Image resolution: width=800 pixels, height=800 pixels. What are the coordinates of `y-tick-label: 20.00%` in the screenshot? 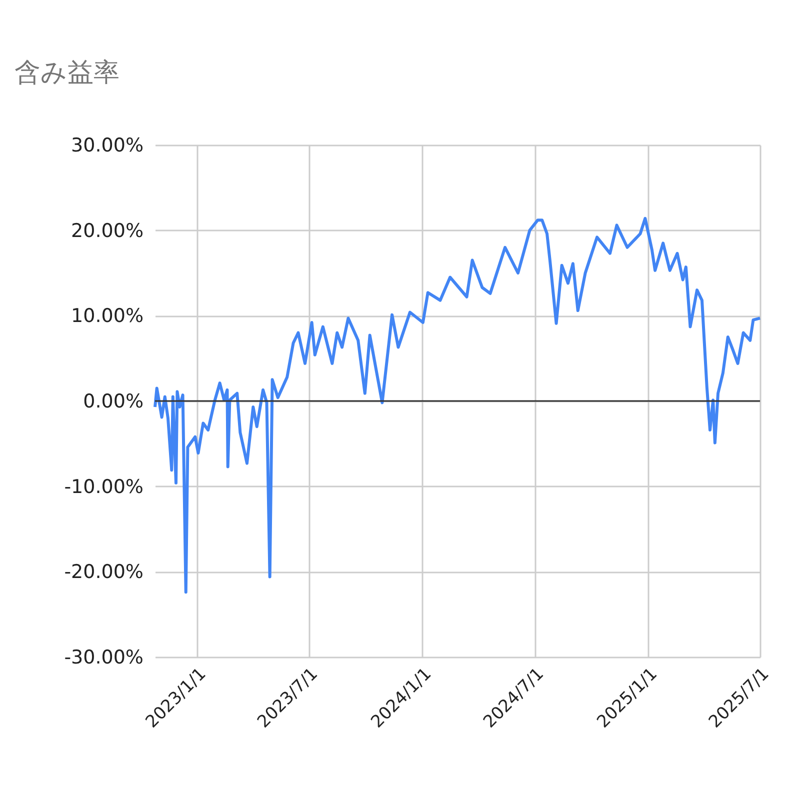 It's located at (107, 231).